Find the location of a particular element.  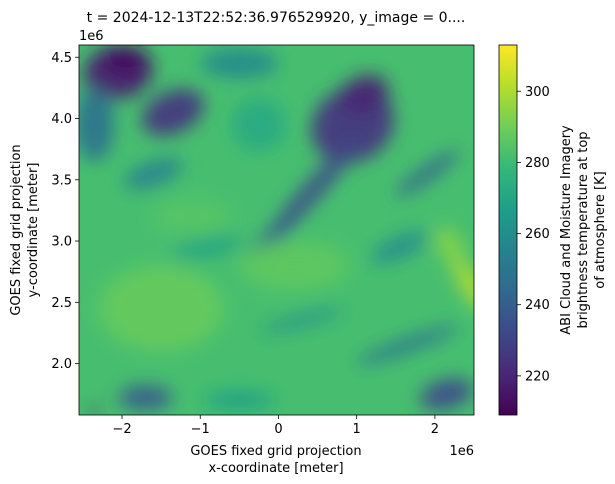

y-tick-label: 2.0 is located at coordinates (61, 364).